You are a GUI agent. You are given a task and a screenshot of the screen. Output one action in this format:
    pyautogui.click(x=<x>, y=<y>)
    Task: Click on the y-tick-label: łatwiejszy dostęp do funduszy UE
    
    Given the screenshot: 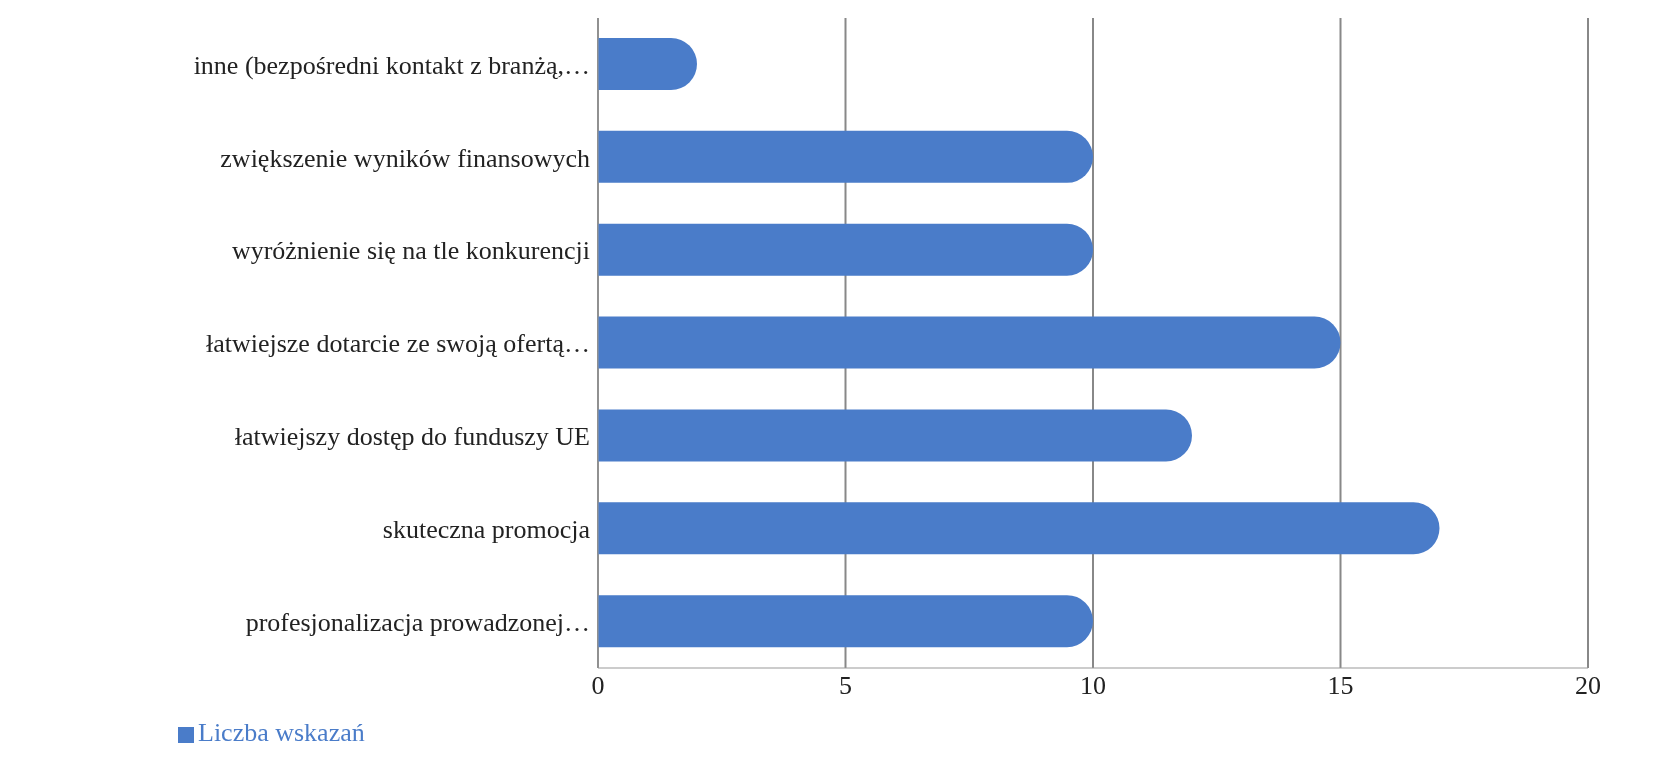 What is the action you would take?
    pyautogui.click(x=412, y=437)
    